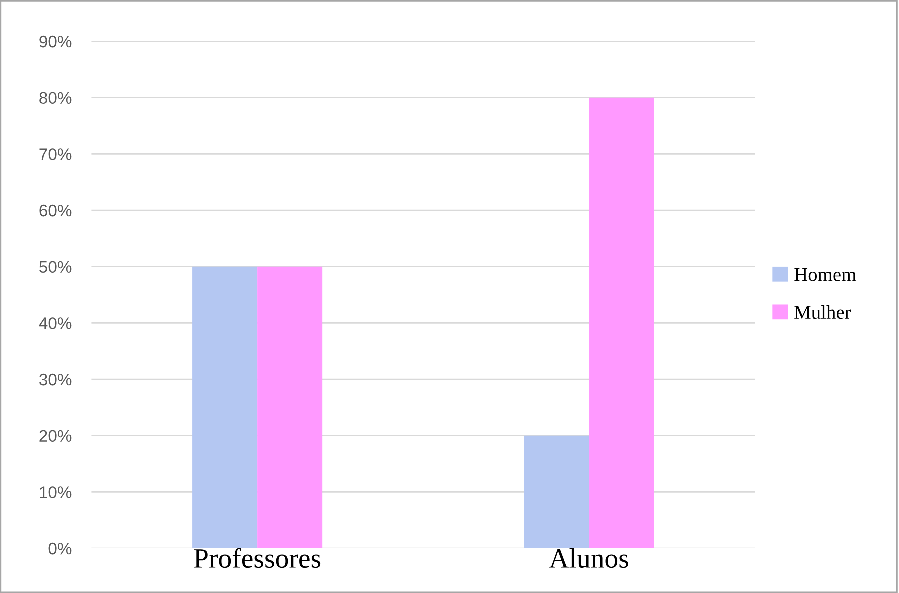 The image size is (899, 593). Describe the element at coordinates (56, 267) in the screenshot. I see `y-tick-label: 50%` at that location.